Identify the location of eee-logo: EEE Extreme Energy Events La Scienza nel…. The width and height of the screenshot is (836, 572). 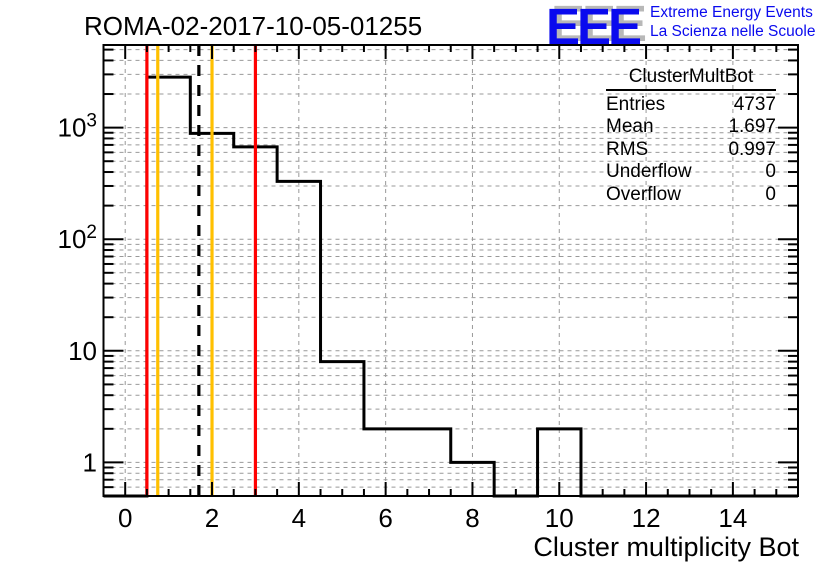
(418, 26).